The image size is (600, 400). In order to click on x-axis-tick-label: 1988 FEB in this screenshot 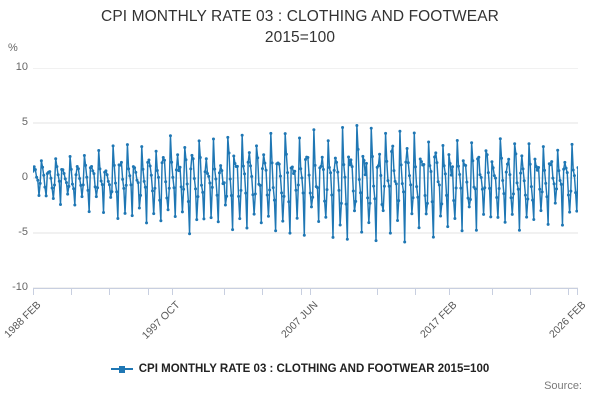, I will do `click(22, 320)`.